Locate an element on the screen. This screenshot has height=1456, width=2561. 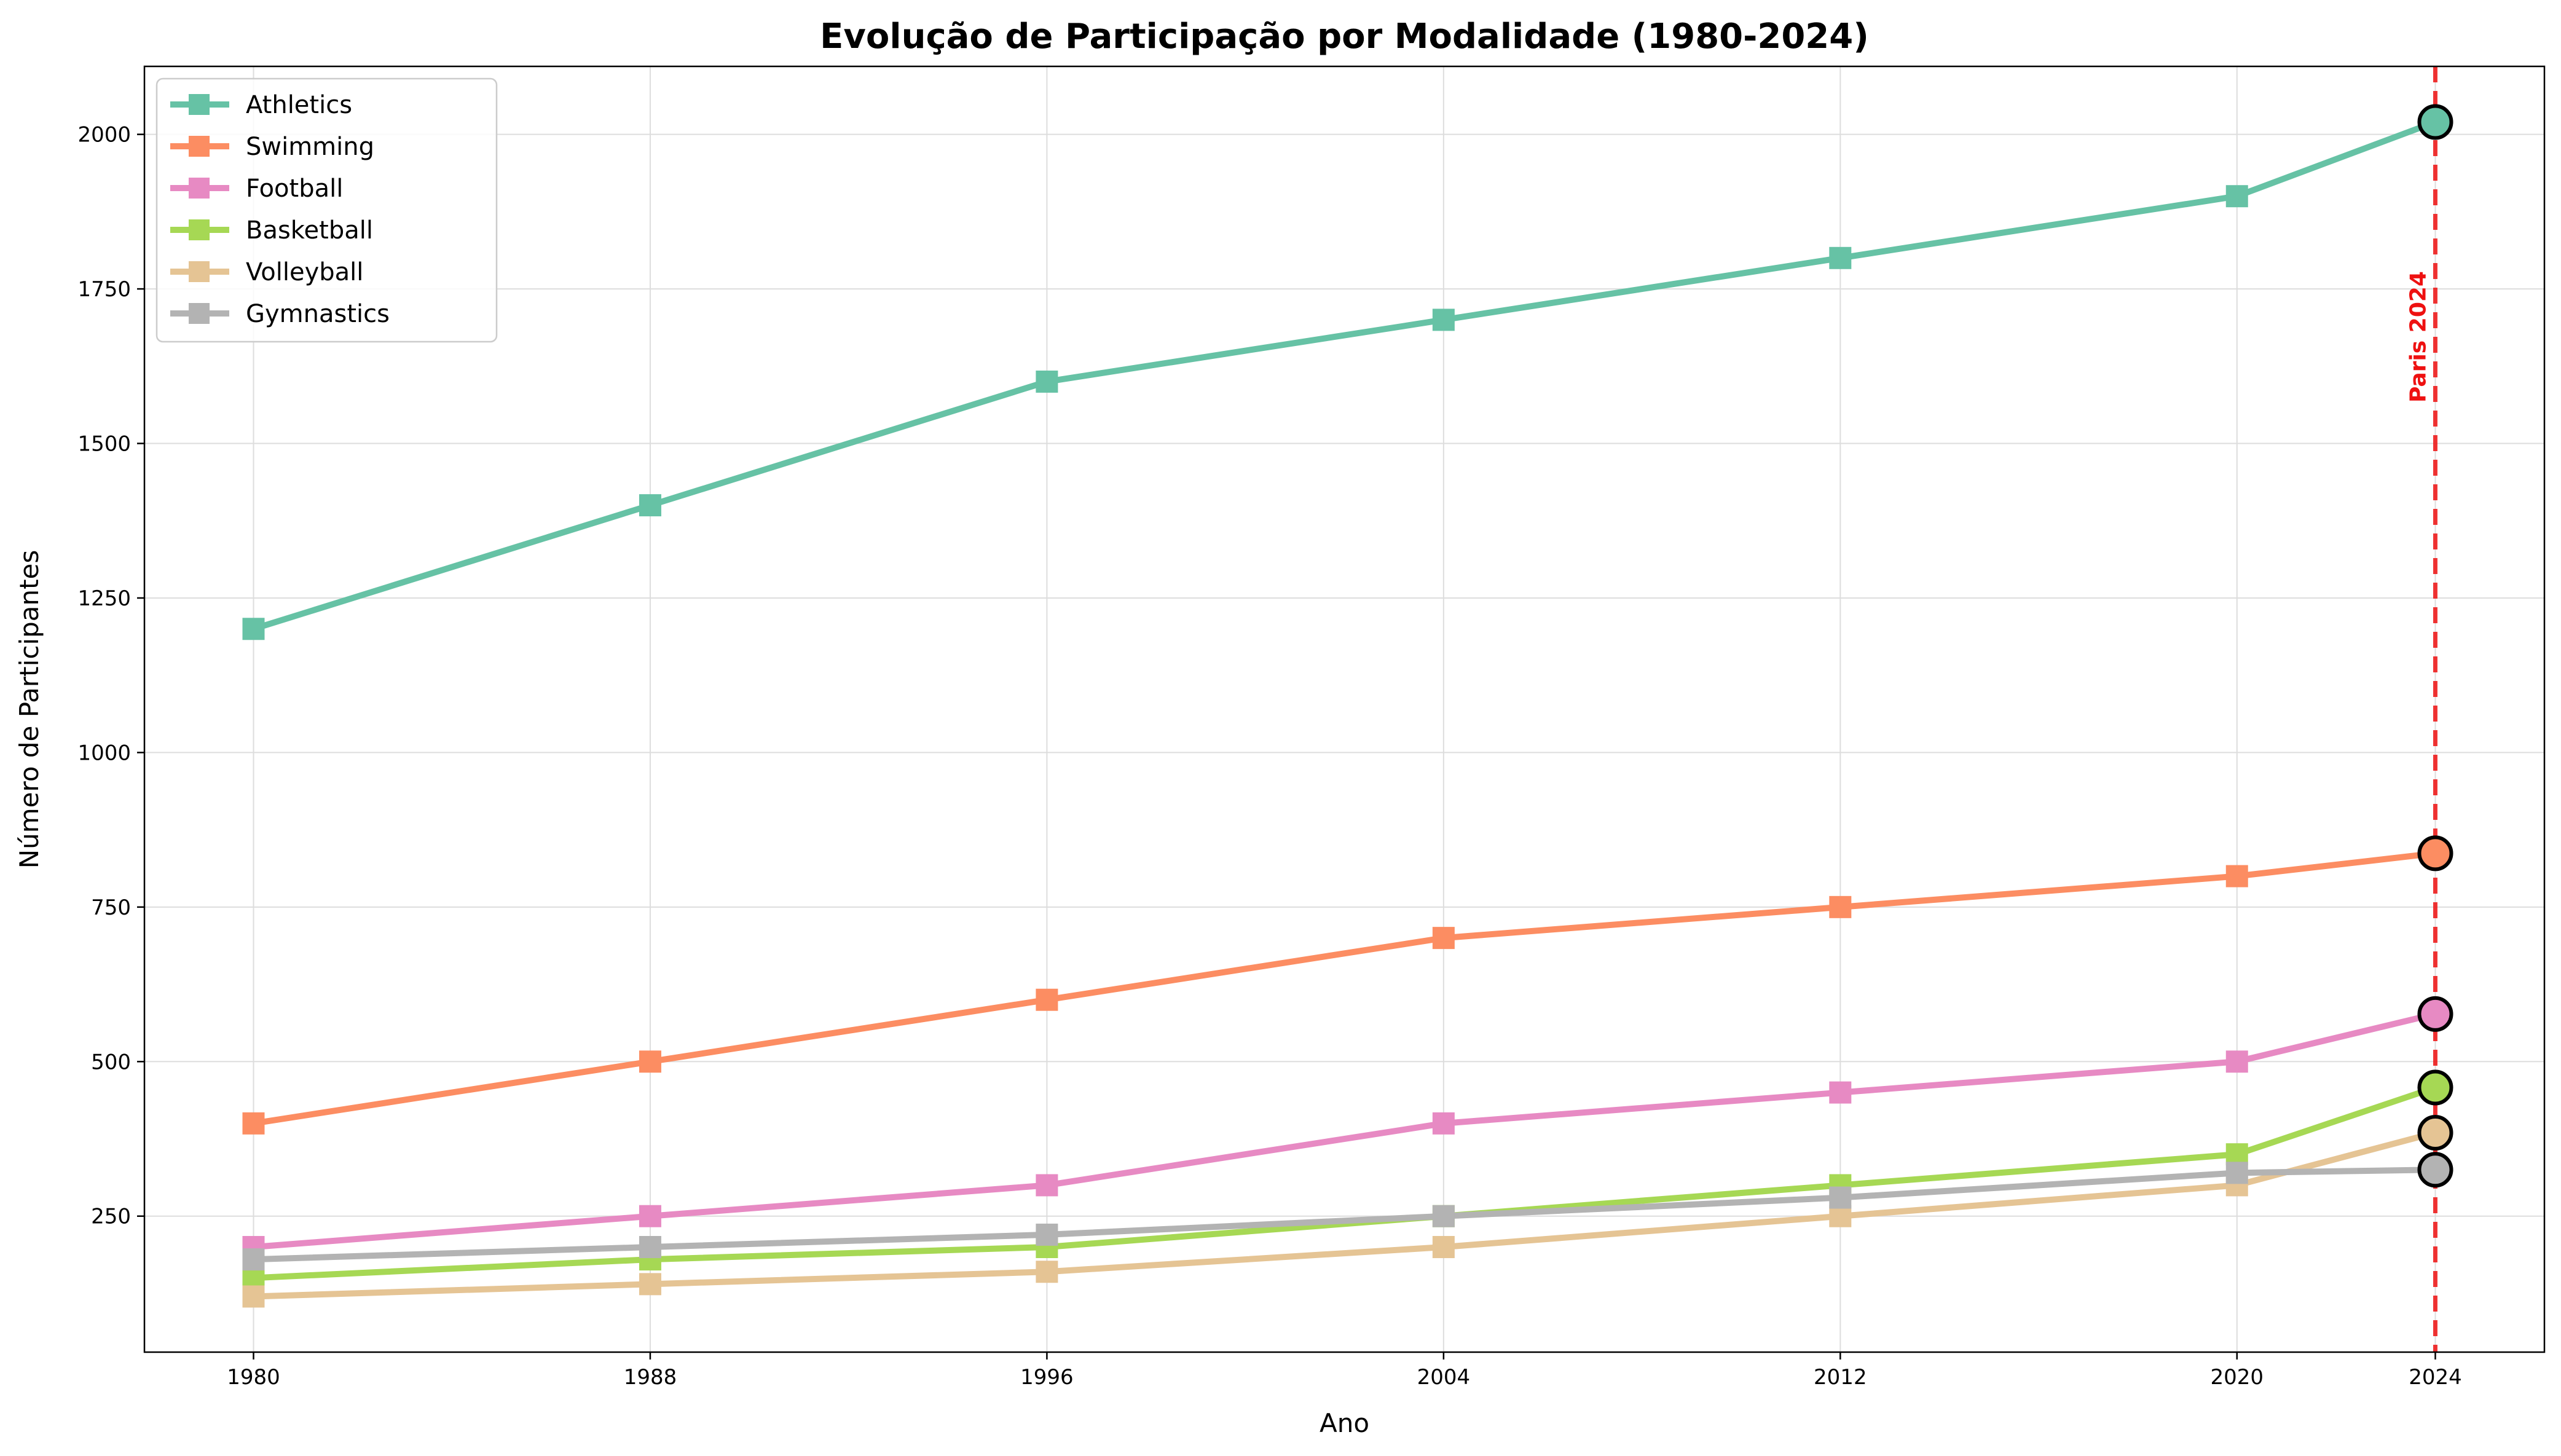
y-tick-label: 1500 is located at coordinates (104, 444).